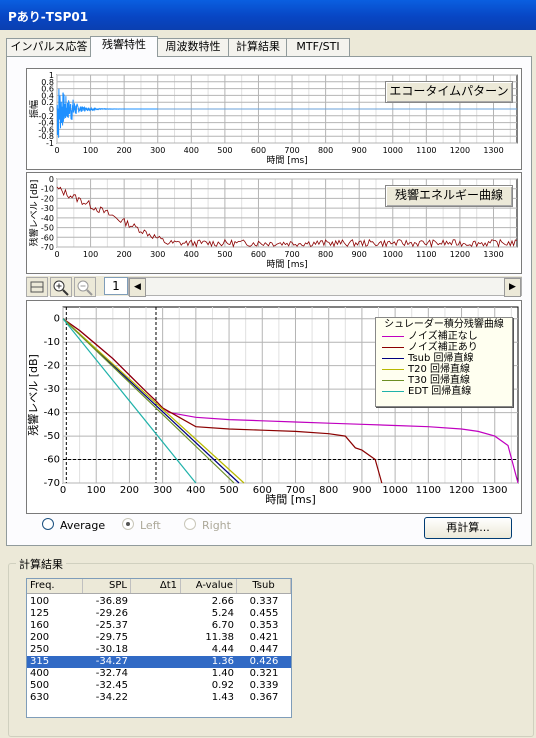 The height and width of the screenshot is (738, 536). What do you see at coordinates (49, 47) in the screenshot?
I see `tab-impulse-response: インパルス応答` at bounding box center [49, 47].